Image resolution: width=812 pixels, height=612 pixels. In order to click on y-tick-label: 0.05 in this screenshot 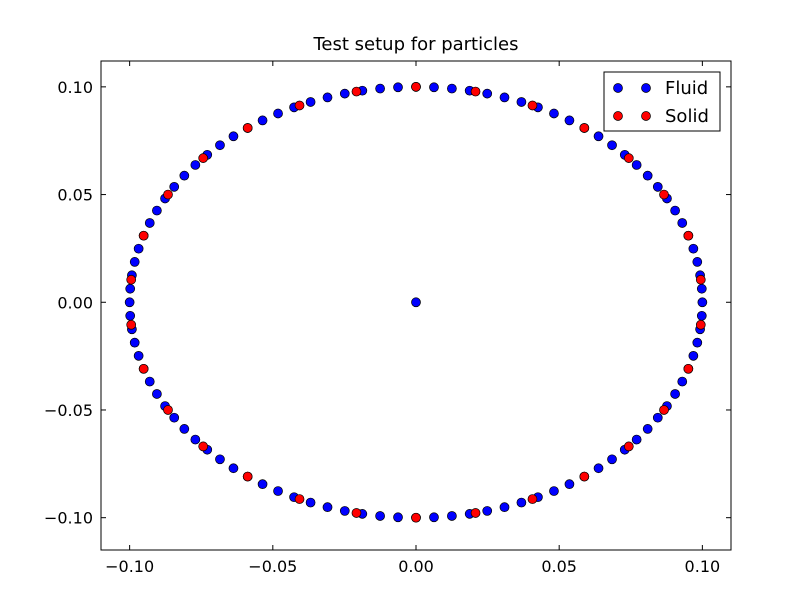, I will do `click(75, 195)`.